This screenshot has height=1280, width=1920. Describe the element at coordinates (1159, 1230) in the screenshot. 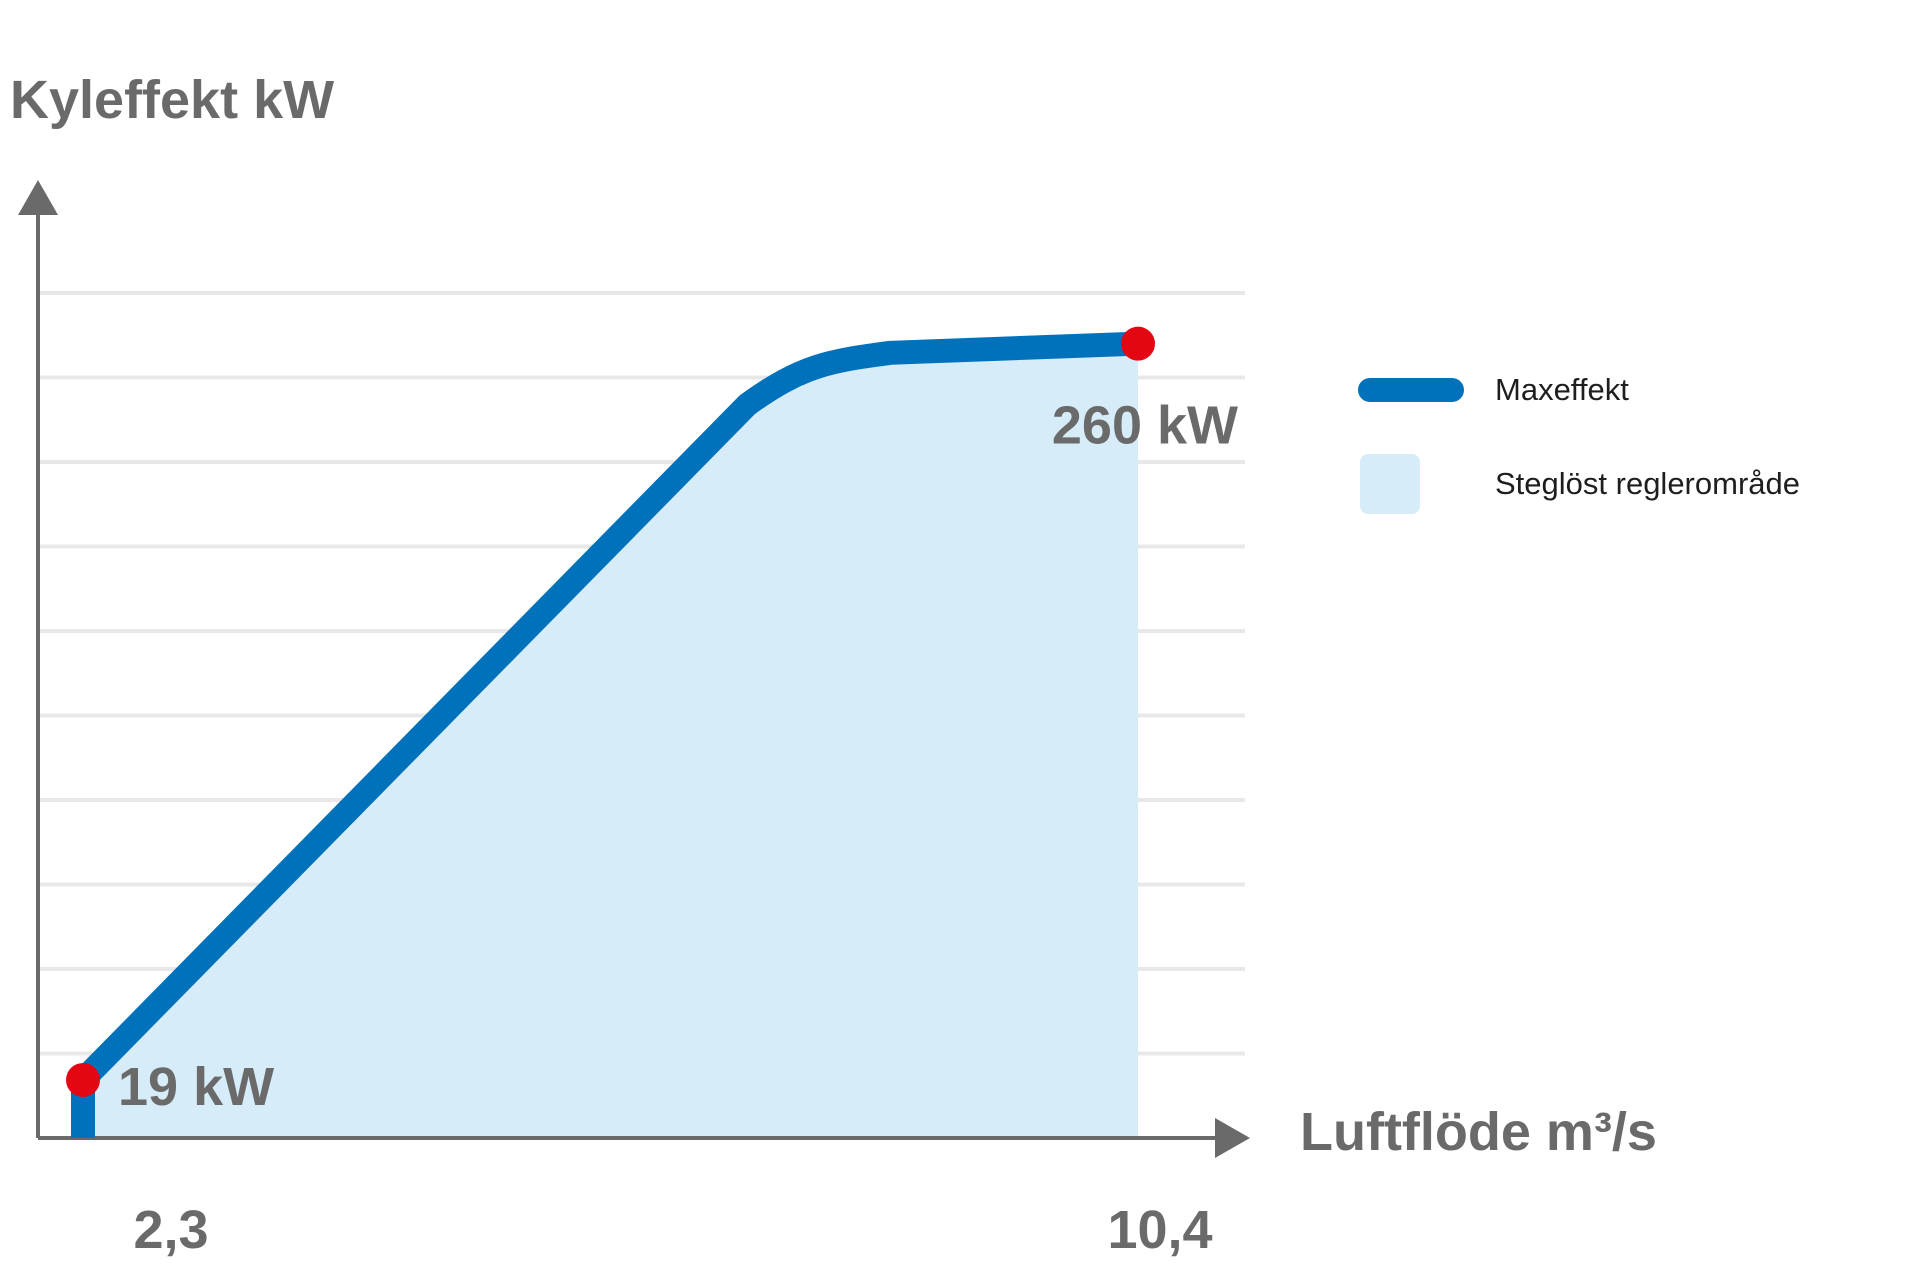

I see `x-tick-label: 10,4` at that location.